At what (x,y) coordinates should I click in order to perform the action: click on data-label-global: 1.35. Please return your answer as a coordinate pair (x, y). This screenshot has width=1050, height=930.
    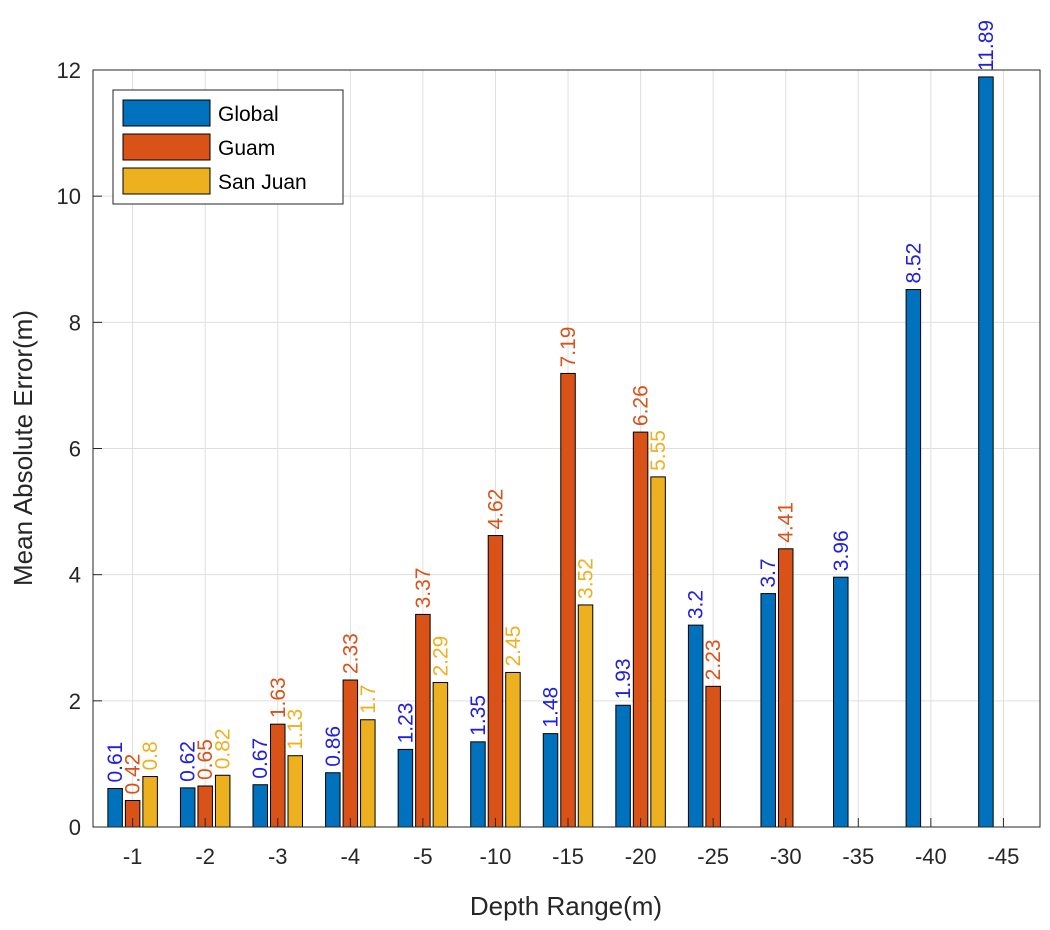
    Looking at the image, I should click on (478, 715).